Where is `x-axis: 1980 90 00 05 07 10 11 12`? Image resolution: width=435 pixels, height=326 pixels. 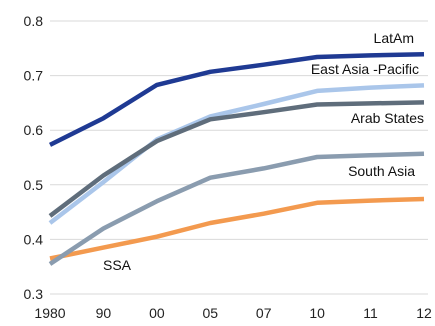 x-axis: 1980 90 00 05 07 10 11 12 is located at coordinates (233, 313).